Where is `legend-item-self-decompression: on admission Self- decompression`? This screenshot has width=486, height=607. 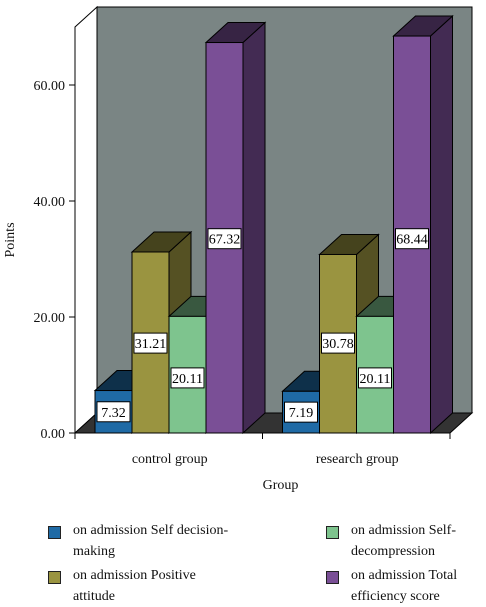 legend-item-self-decompression: on admission Self- decompression is located at coordinates (406, 541).